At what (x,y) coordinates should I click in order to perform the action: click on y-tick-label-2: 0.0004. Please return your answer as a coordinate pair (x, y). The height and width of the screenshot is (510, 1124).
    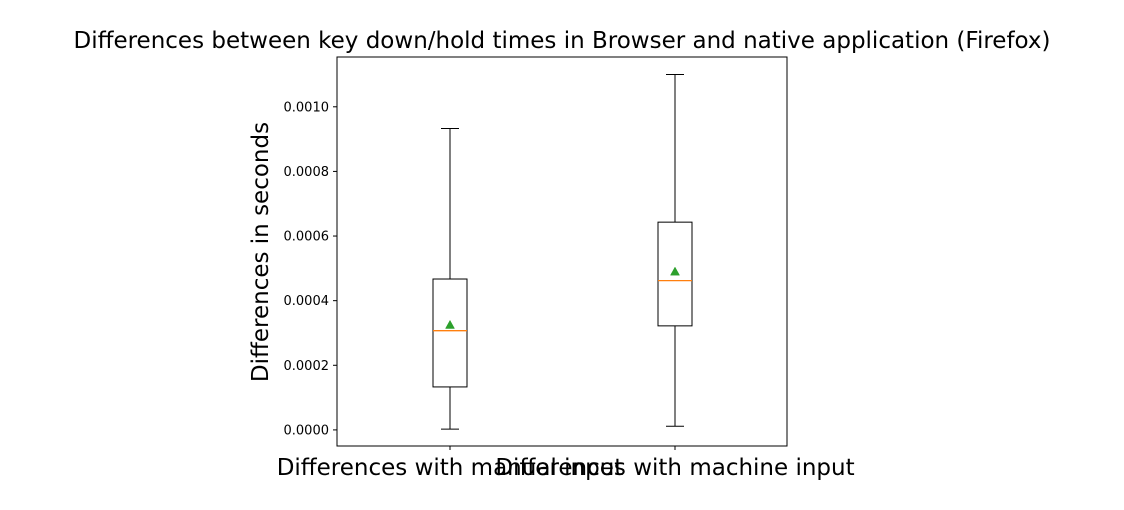
    Looking at the image, I should click on (307, 301).